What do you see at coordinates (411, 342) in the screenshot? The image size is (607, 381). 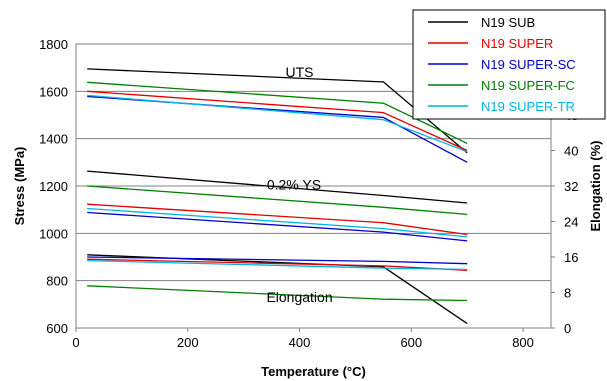 I see `x-tick-label: 600` at bounding box center [411, 342].